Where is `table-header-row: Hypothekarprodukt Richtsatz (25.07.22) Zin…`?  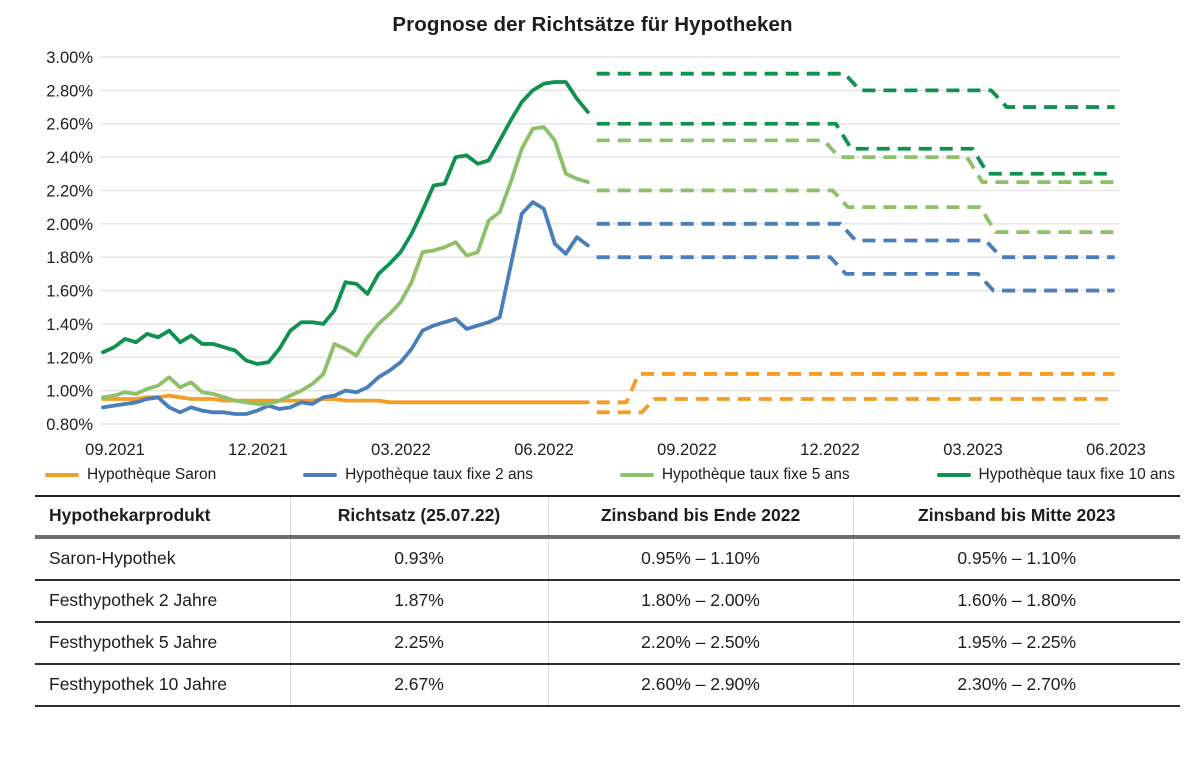
table-header-row: Hypothekarprodukt Richtsatz (25.07.22) Zin… is located at coordinates (607, 517).